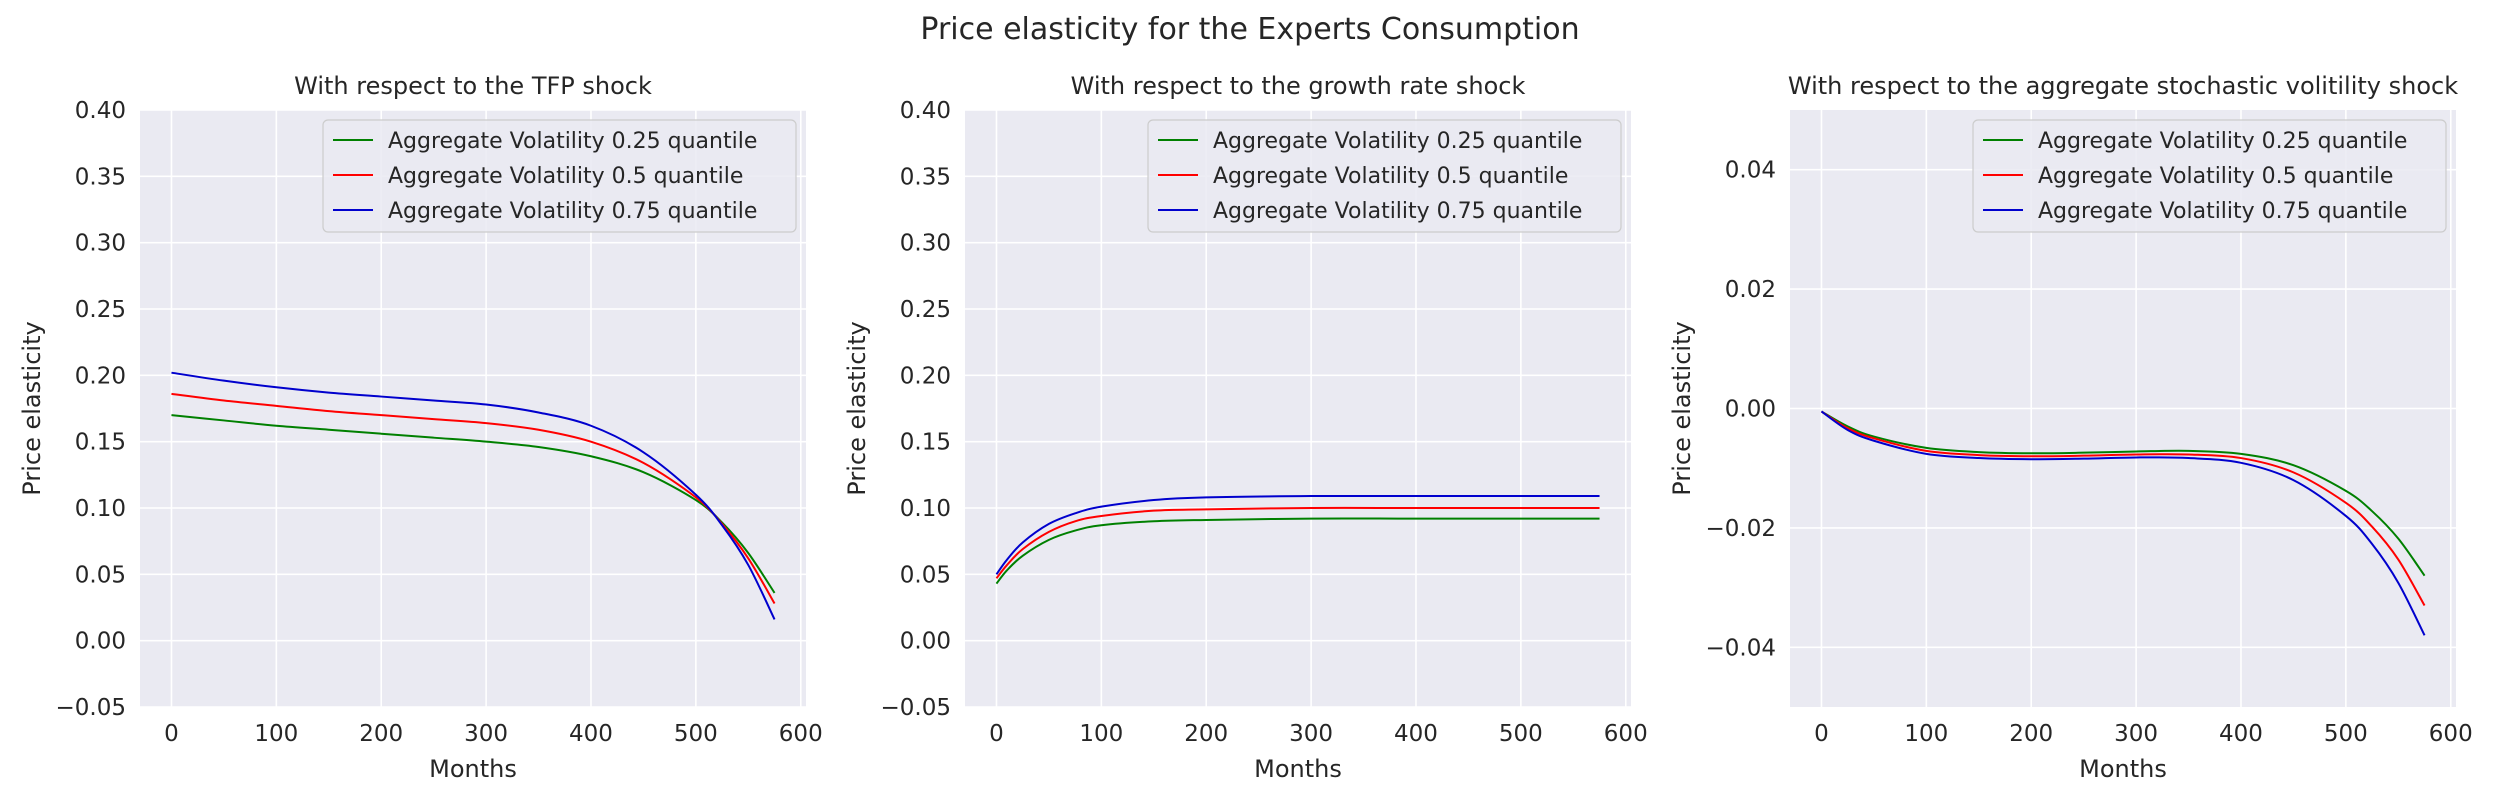 This screenshot has width=2500, height=800. Describe the element at coordinates (1741, 529) in the screenshot. I see `y-tick-label: −0.02` at that location.